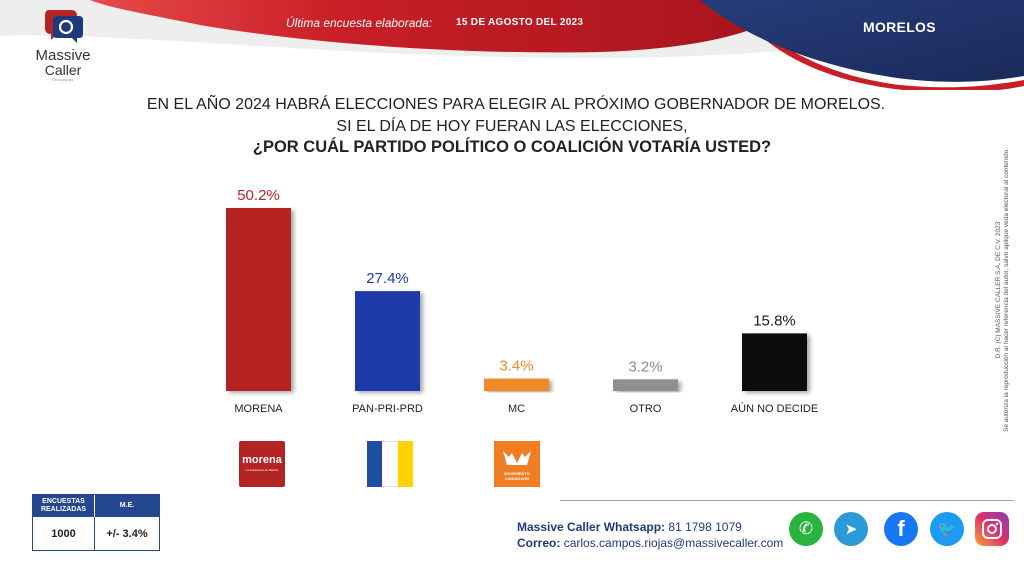  What do you see at coordinates (63, 79) in the screenshot?
I see `brand-tagline: Encuestas` at bounding box center [63, 79].